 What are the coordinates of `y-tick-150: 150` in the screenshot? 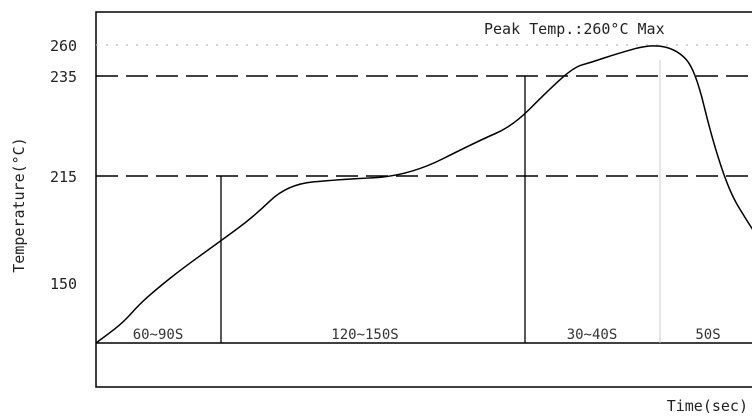 It's located at (63, 284).